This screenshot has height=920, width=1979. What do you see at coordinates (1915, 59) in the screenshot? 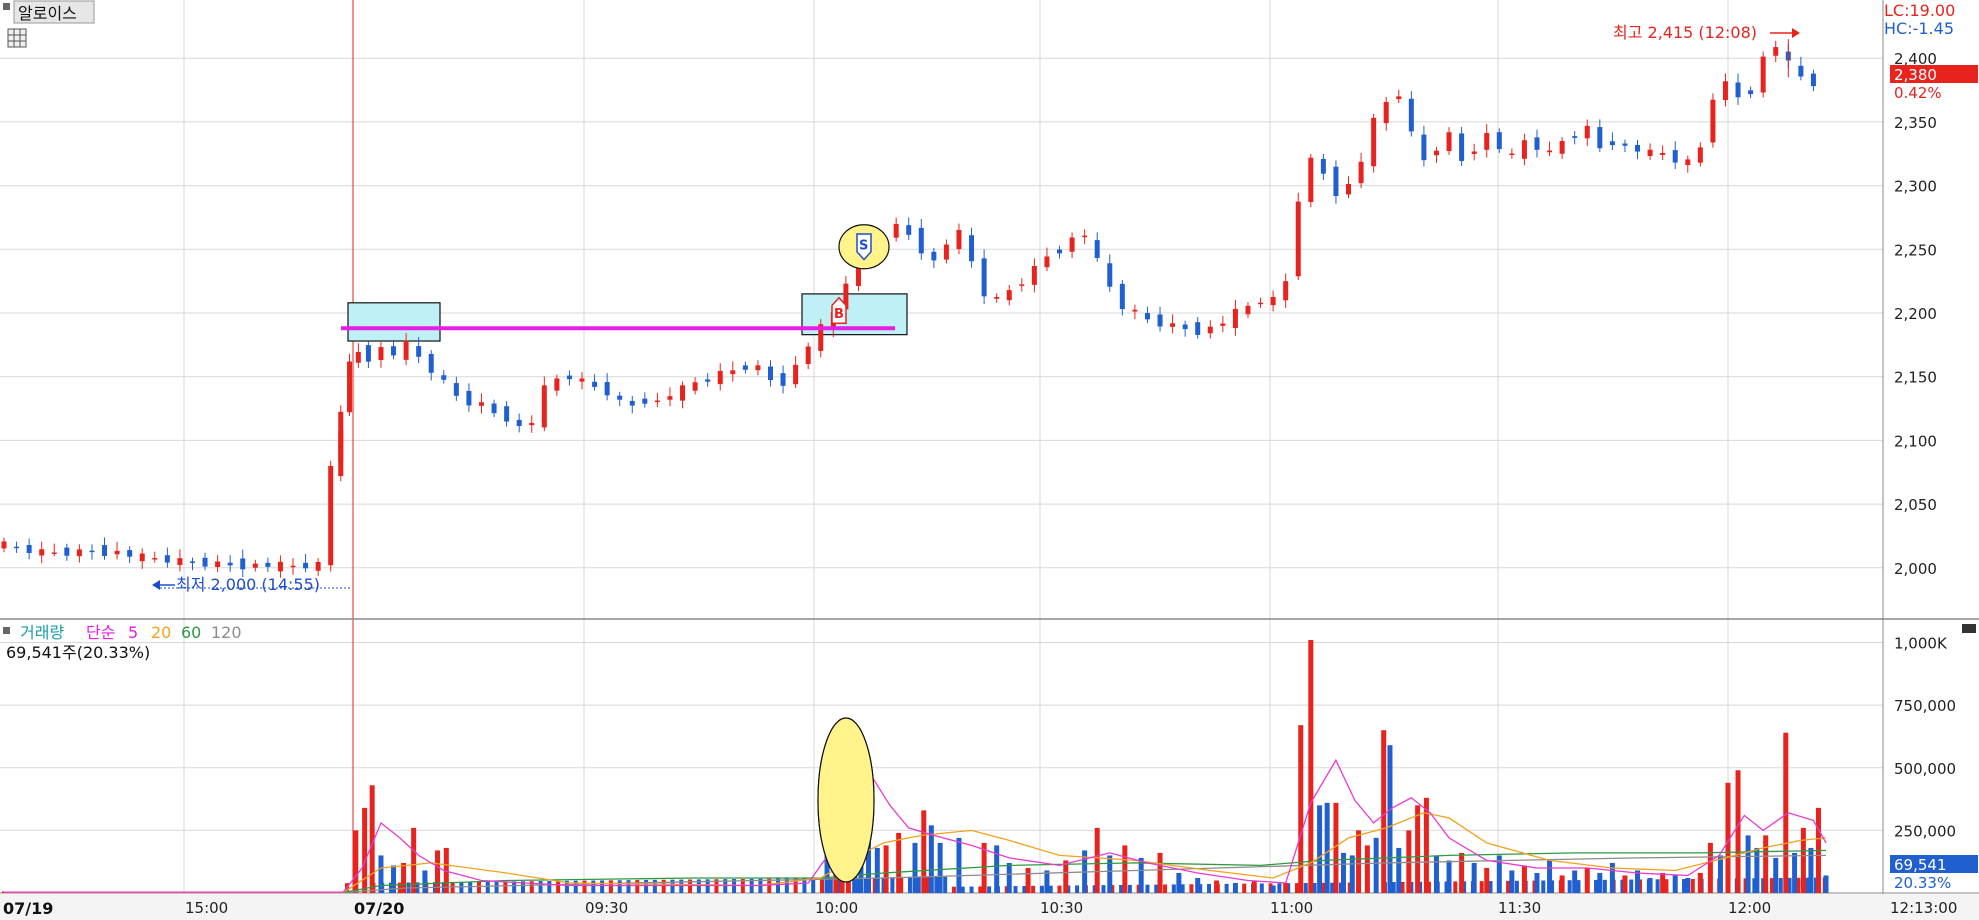
I see `price-tick-label: 2,400` at bounding box center [1915, 59].